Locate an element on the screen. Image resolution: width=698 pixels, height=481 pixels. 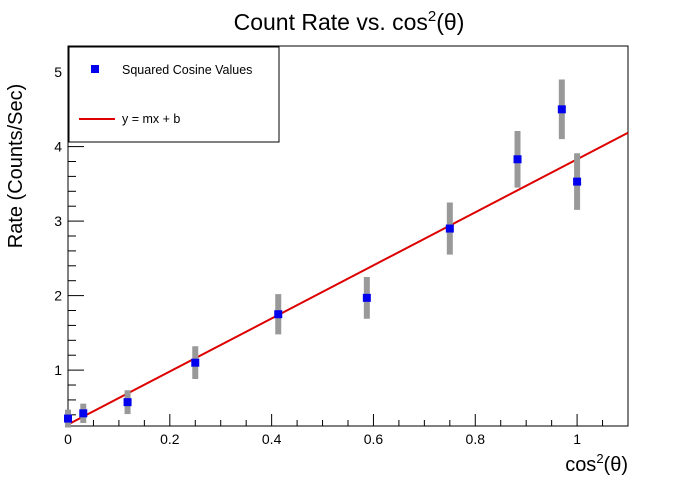
x-tick-label: 1 is located at coordinates (577, 439).